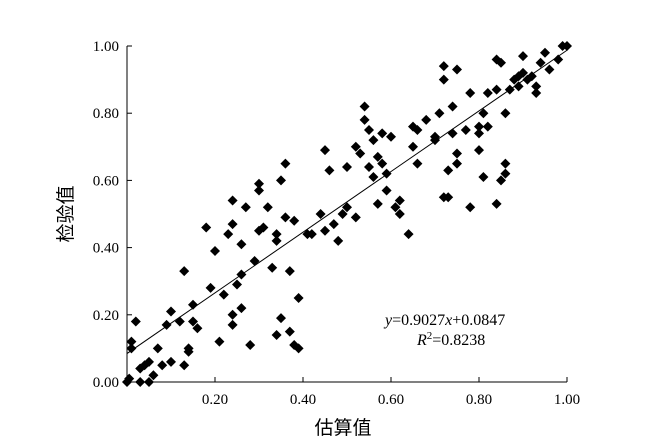 Image resolution: width=666 pixels, height=446 pixels. I want to click on x-axis-title: 估算值, so click(342, 428).